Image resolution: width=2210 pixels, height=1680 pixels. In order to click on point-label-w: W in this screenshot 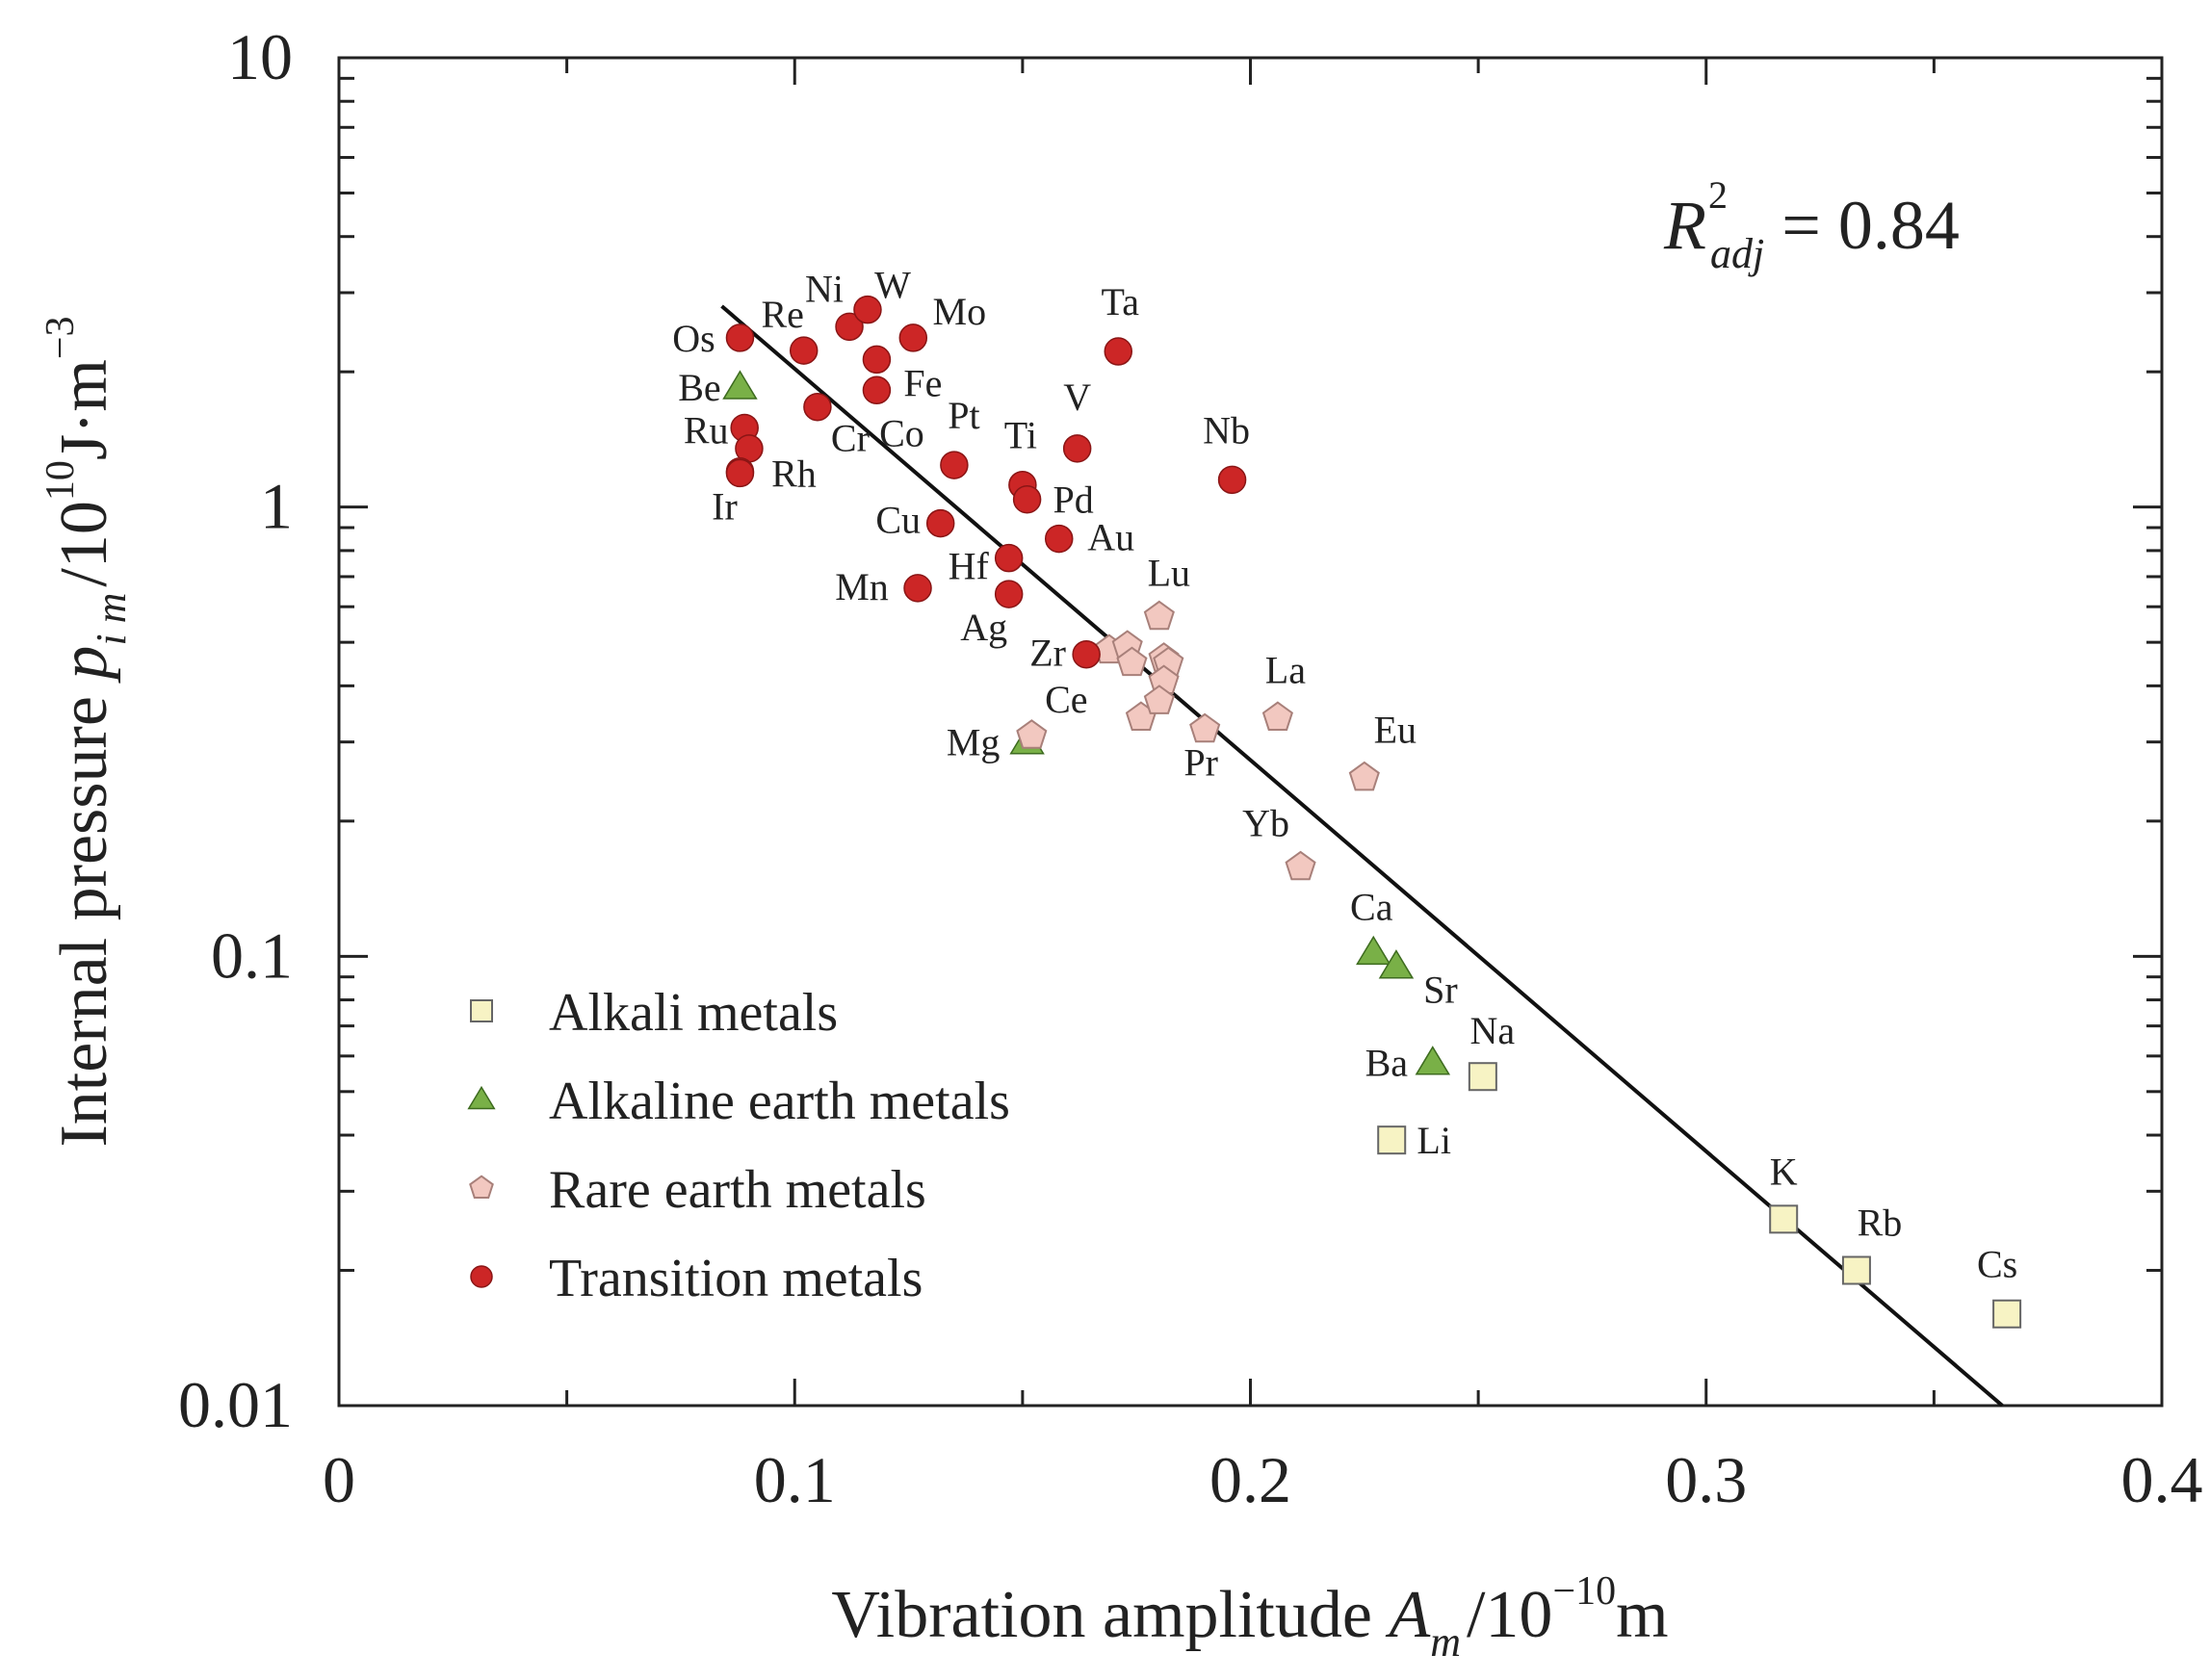, I will do `click(893, 285)`.